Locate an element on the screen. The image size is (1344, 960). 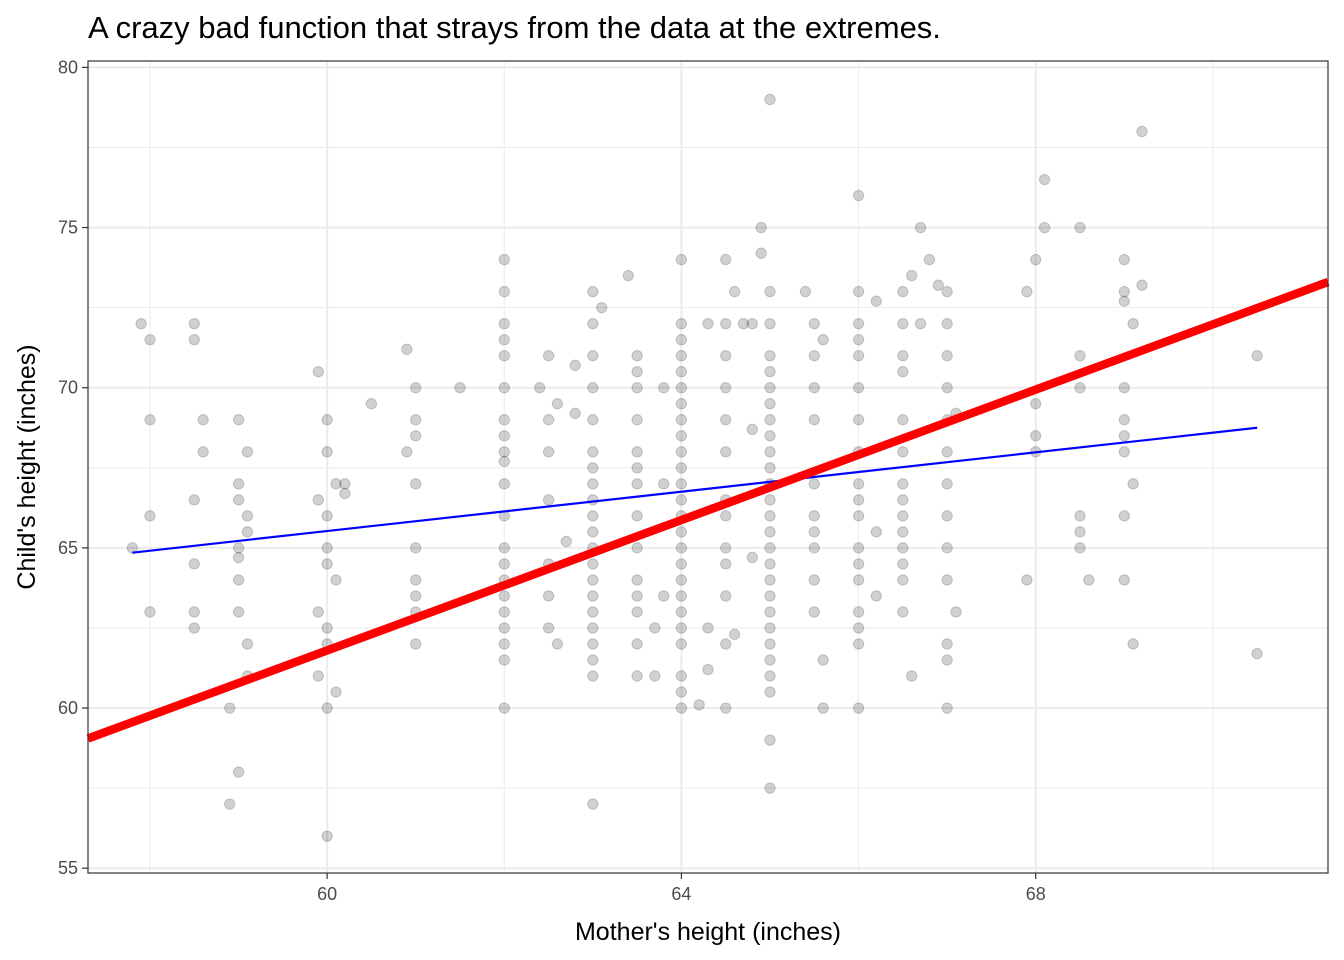
x-axis-title: Mother's height (inches) is located at coordinates (708, 932).